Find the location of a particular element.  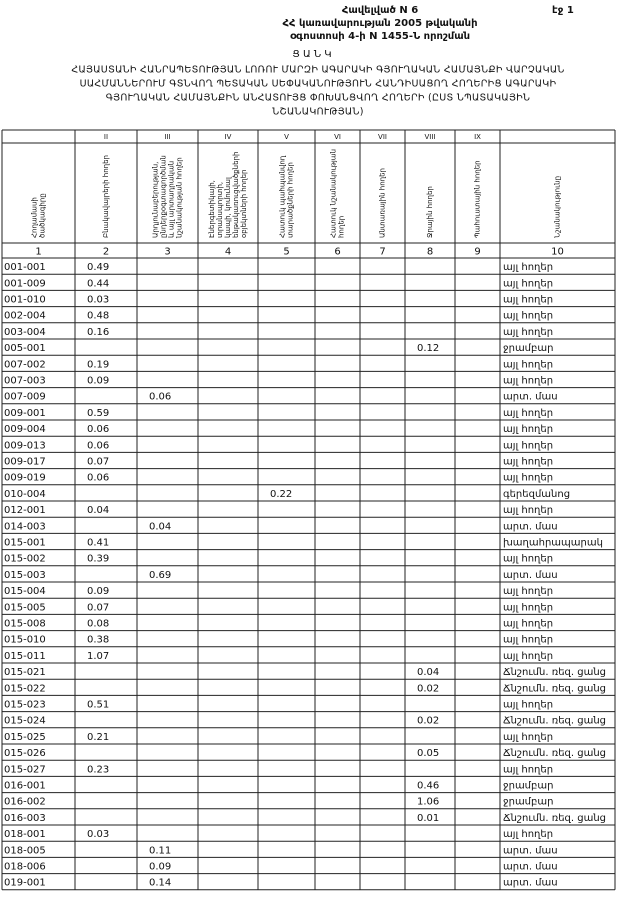

parcel-code: 015-008 is located at coordinates (25, 624).